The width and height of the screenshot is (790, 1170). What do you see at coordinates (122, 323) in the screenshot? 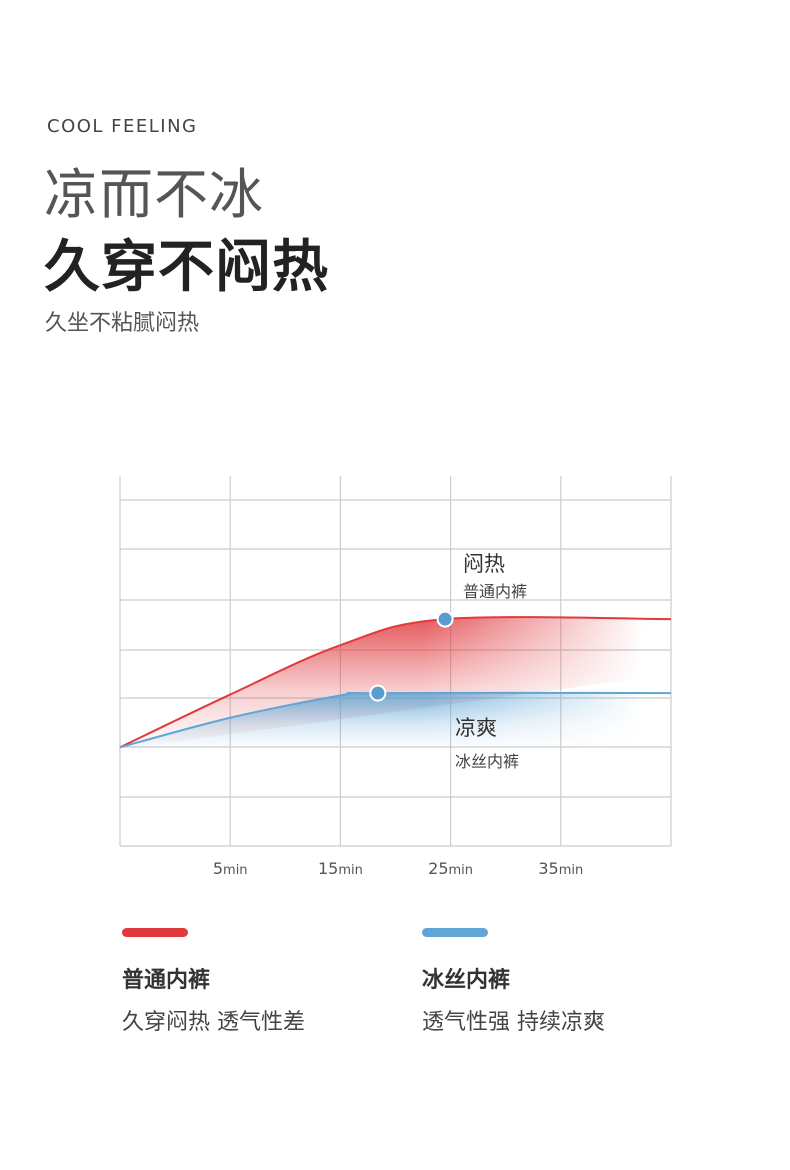
I see `page-subtitle: 久坐不粘腻闷热` at bounding box center [122, 323].